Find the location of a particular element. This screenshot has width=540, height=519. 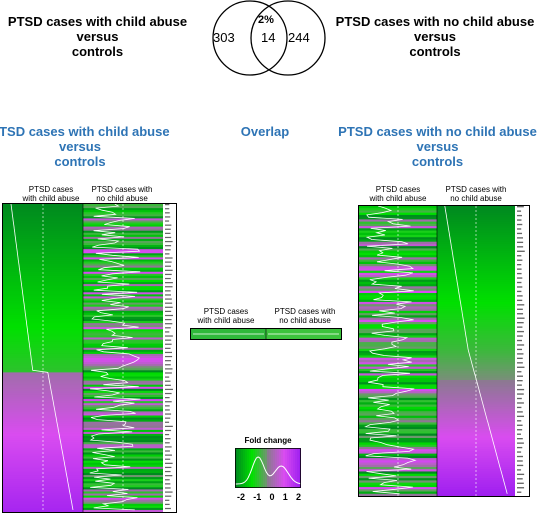

mid-col-head-no-child-abuse: PTSD cases with no child abuse is located at coordinates (305, 316).